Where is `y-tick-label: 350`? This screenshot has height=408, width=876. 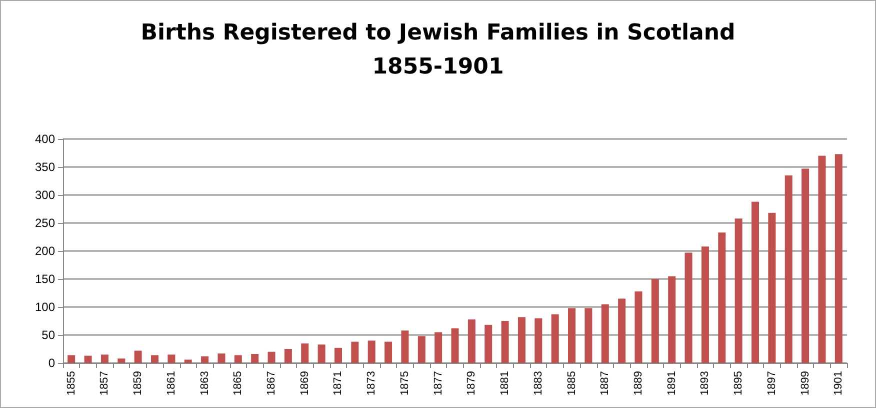
y-tick-label: 350 is located at coordinates (45, 167).